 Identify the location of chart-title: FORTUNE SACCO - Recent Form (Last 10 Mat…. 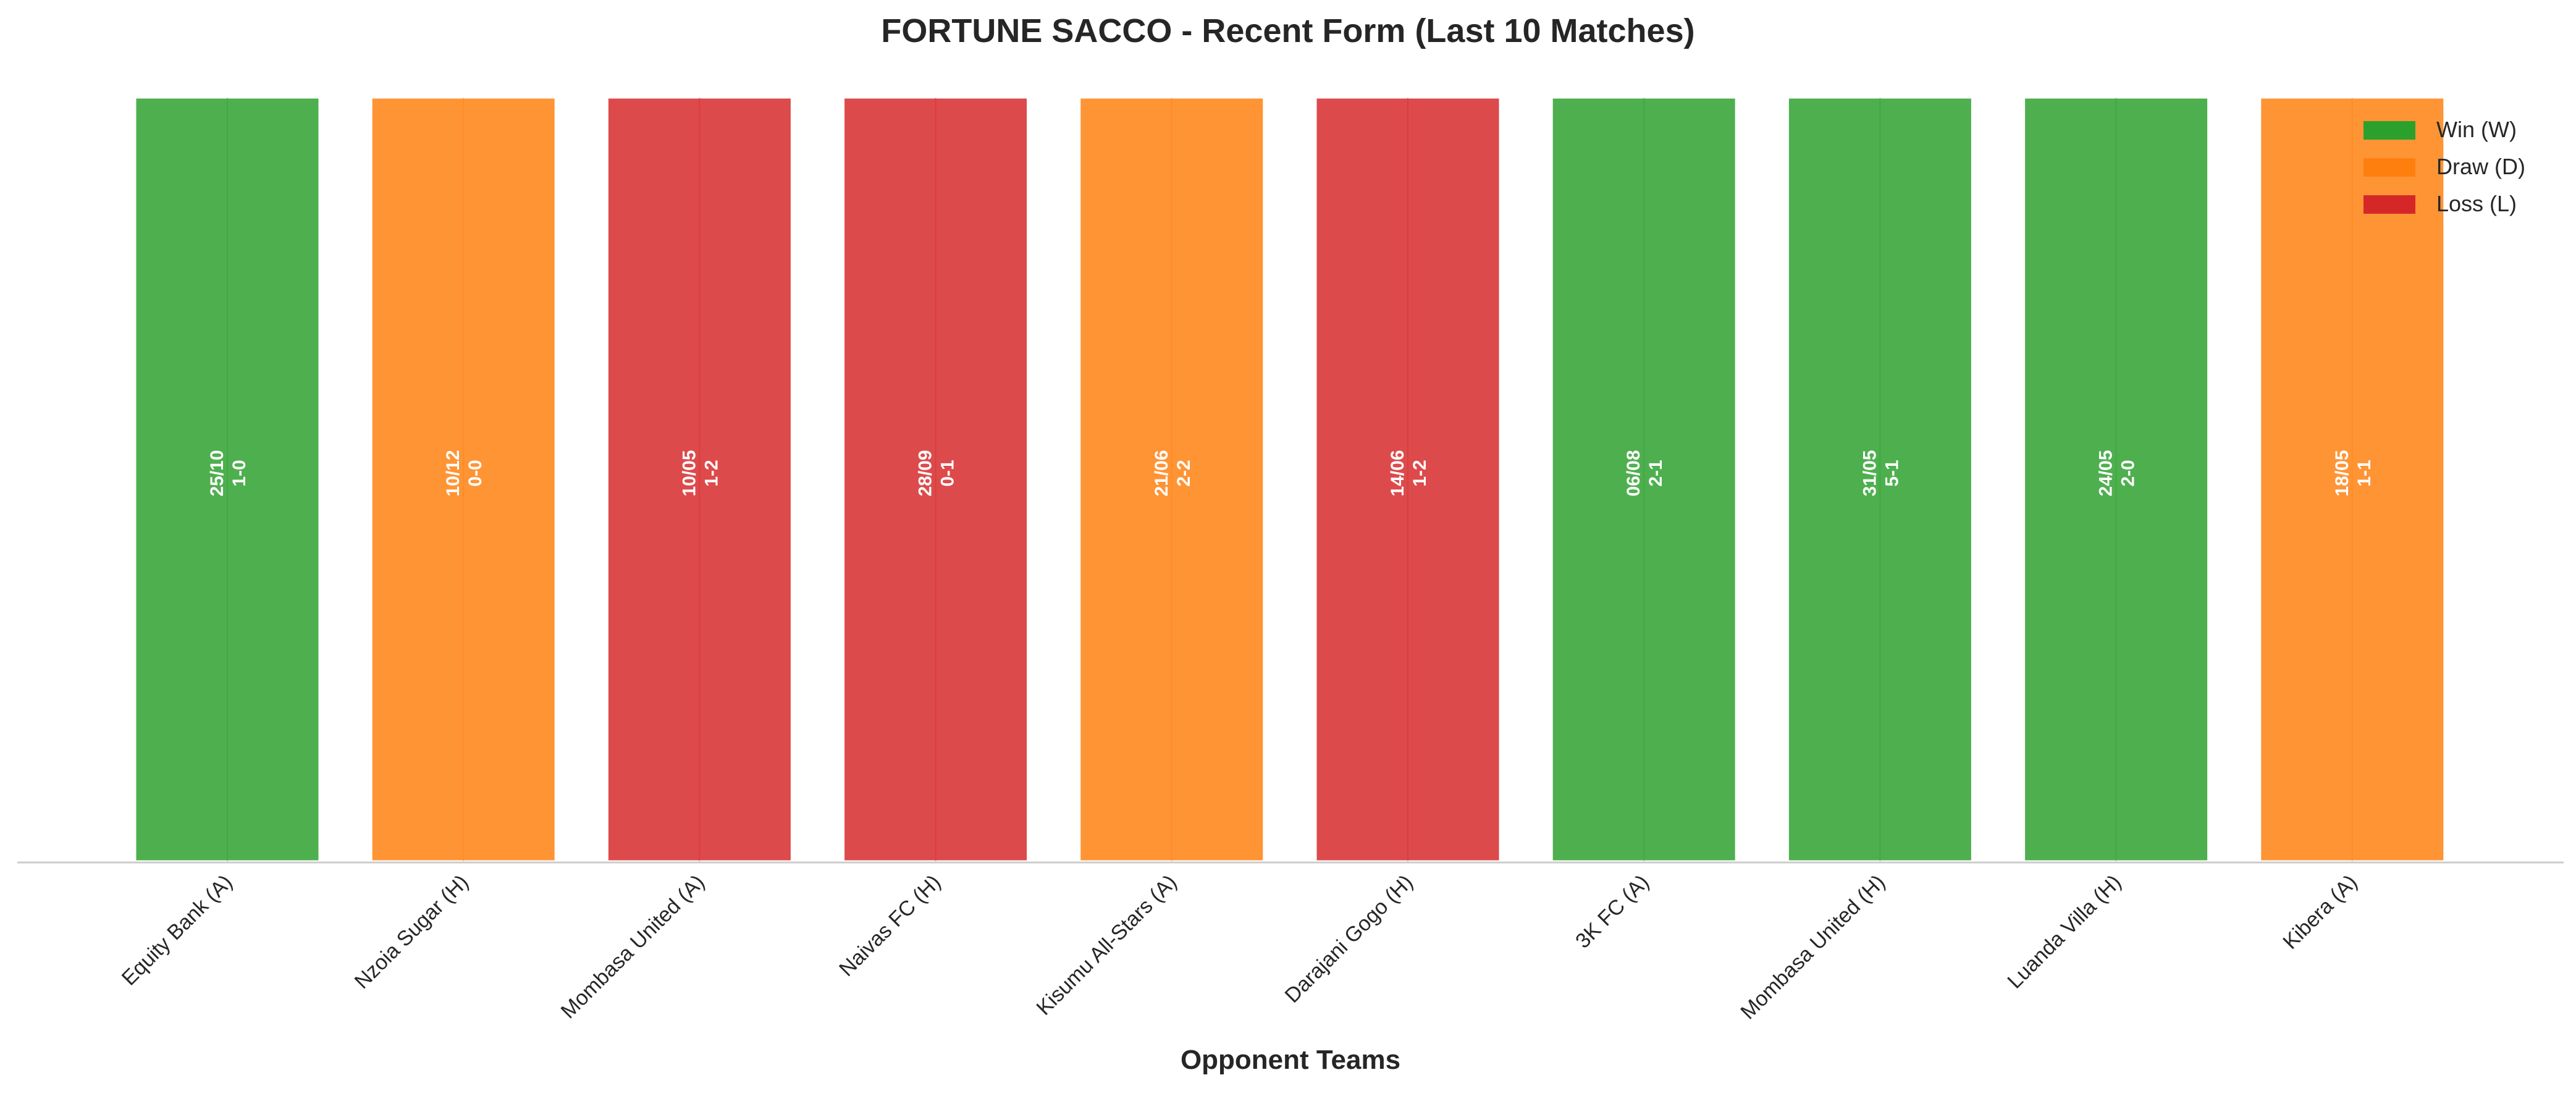
(1287, 30).